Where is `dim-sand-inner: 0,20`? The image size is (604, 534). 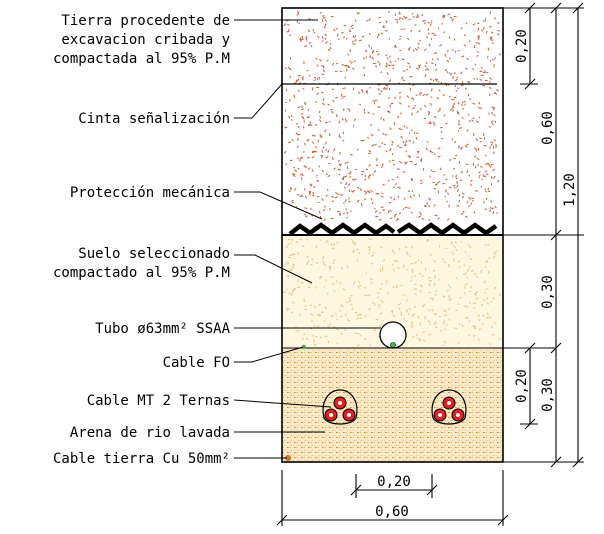
dim-sand-inner: 0,20 is located at coordinates (522, 386).